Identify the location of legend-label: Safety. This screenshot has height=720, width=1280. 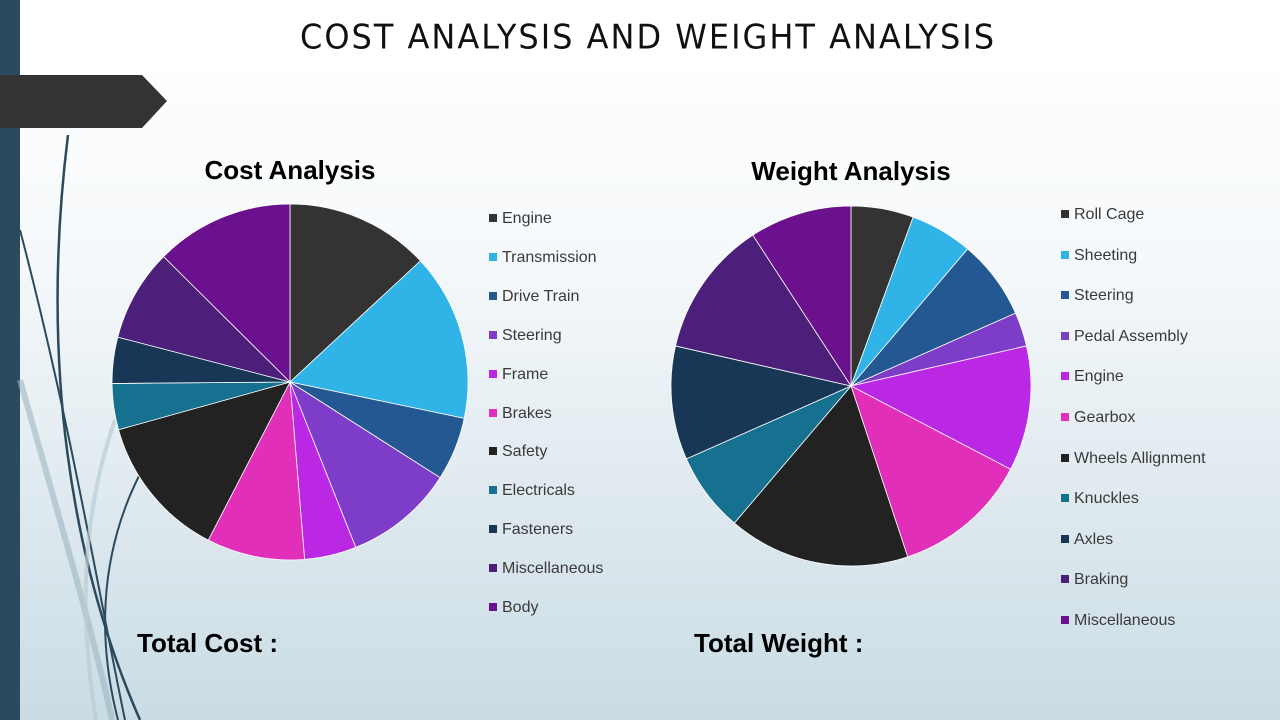
(525, 452).